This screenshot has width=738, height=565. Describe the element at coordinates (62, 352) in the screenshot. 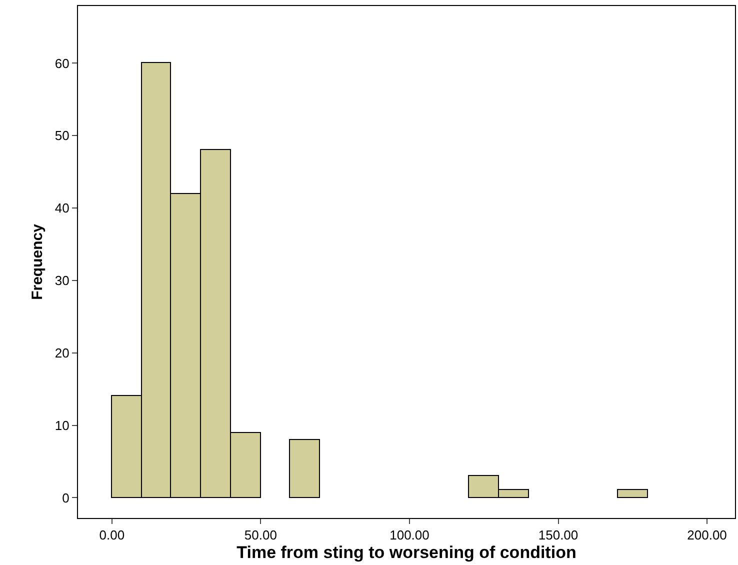

I see `y-tick-label: 20` at that location.